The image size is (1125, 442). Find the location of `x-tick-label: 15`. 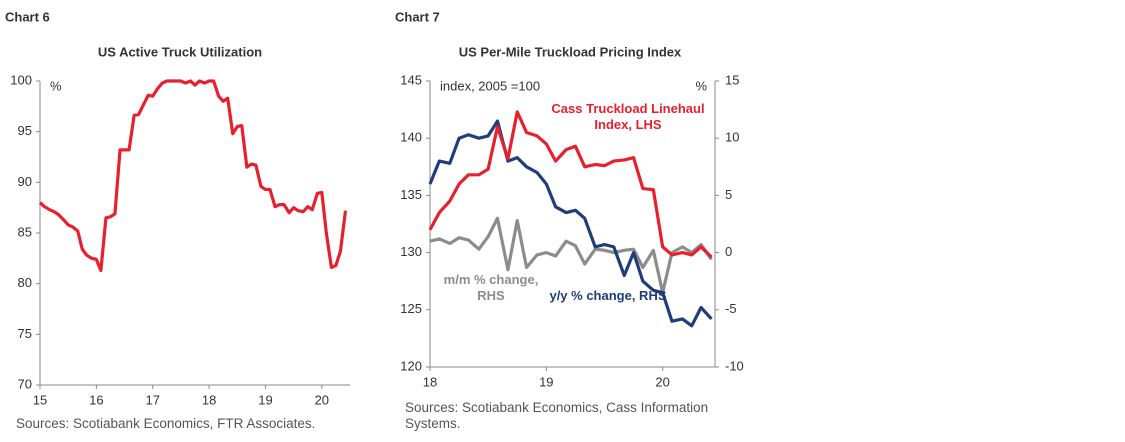

x-tick-label: 15 is located at coordinates (40, 399).